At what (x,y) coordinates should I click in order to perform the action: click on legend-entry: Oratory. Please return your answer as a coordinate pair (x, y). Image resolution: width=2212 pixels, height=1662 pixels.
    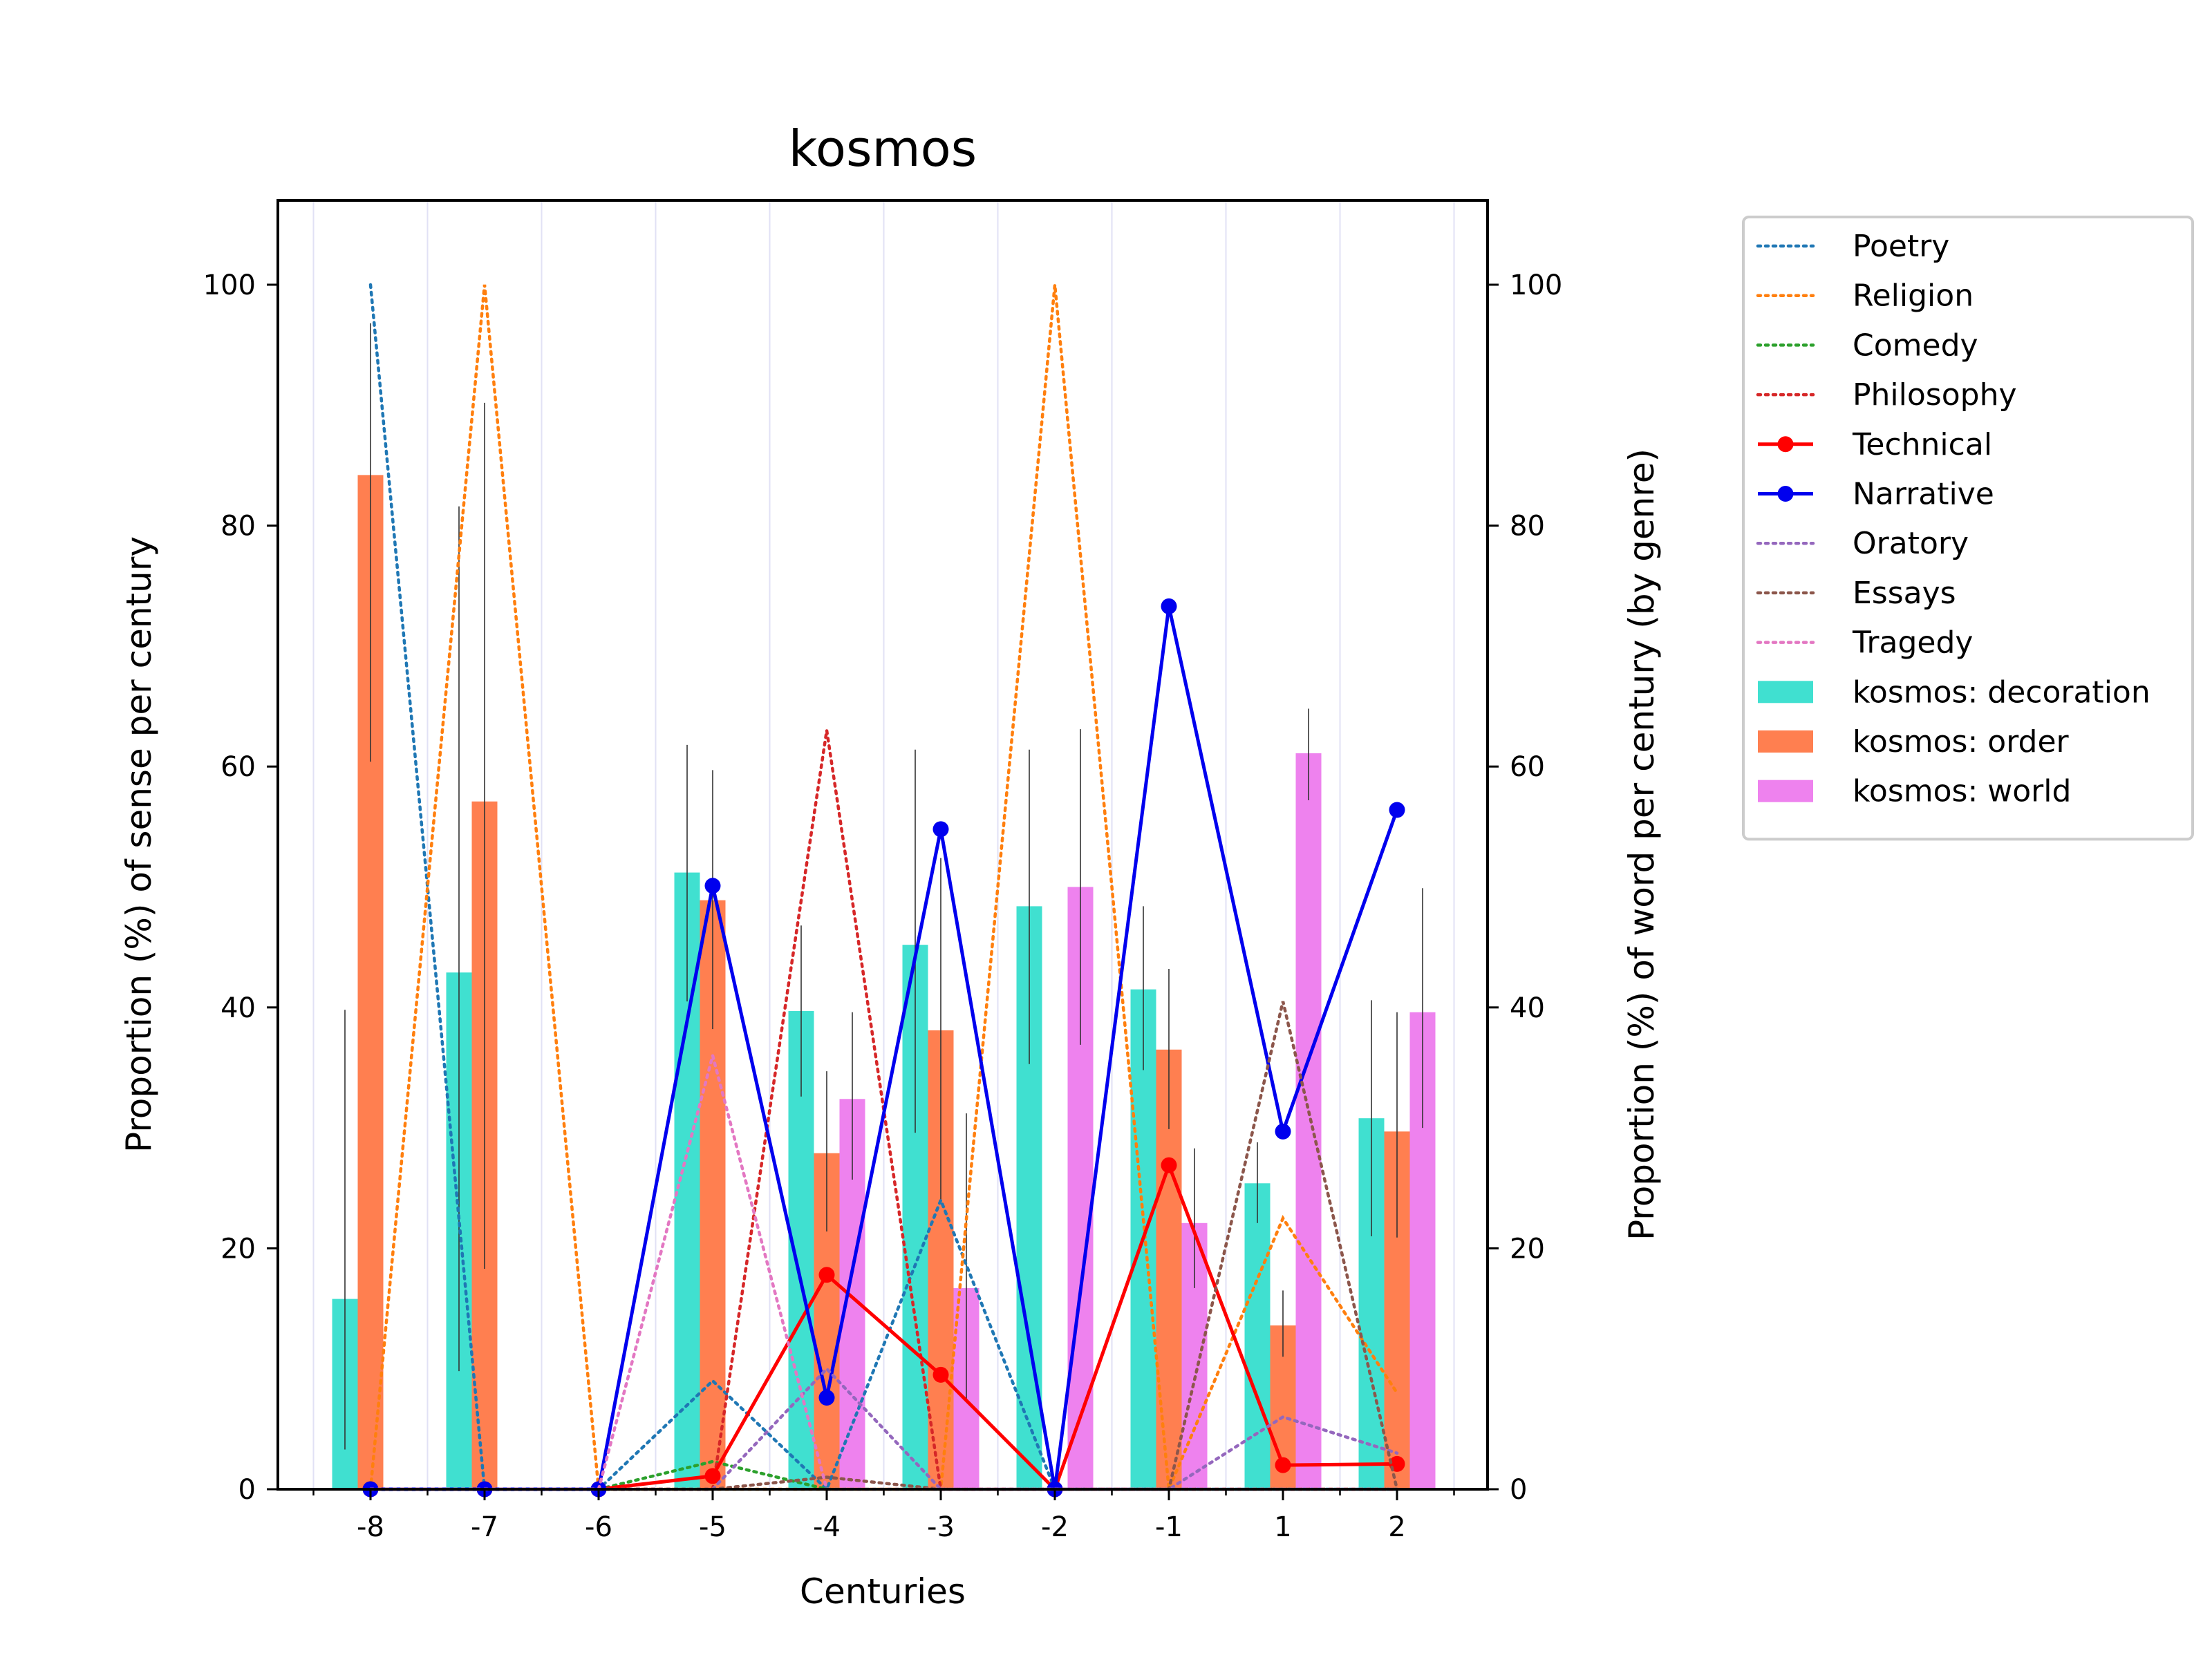
    Looking at the image, I should click on (1863, 543).